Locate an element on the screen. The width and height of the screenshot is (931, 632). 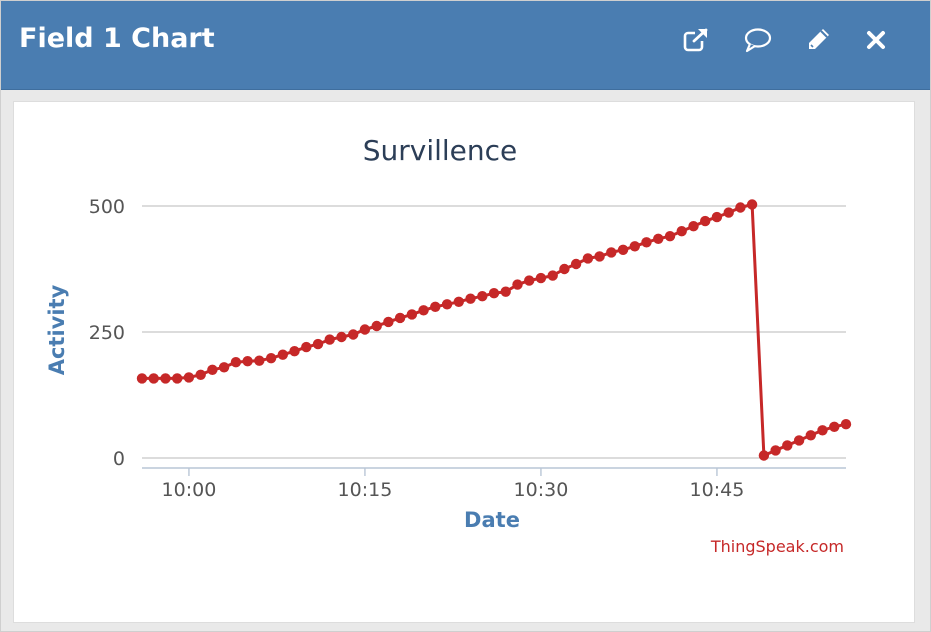
x-tick-label: 10:15 is located at coordinates (365, 490).